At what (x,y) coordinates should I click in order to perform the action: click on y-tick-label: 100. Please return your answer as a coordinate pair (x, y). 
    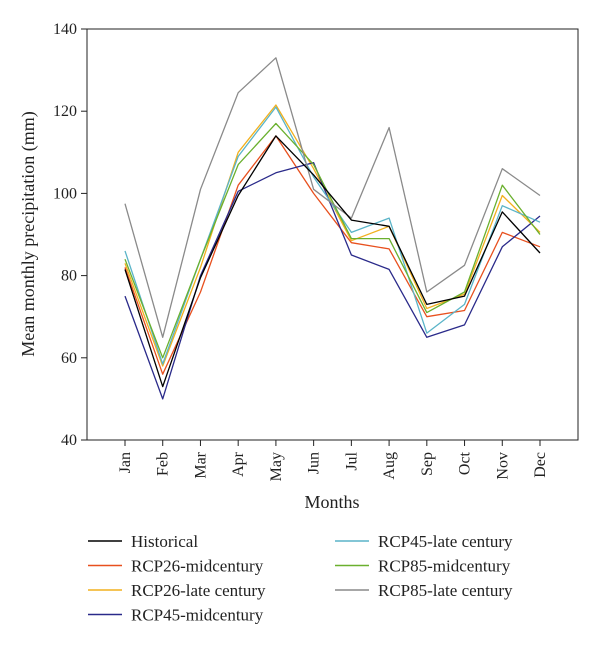
    Looking at the image, I should click on (65, 193).